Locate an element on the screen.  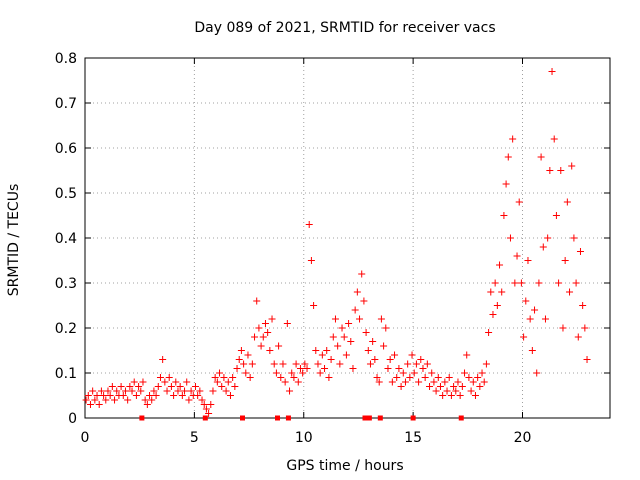
y-tick-label: 0.5 is located at coordinates (66, 194).